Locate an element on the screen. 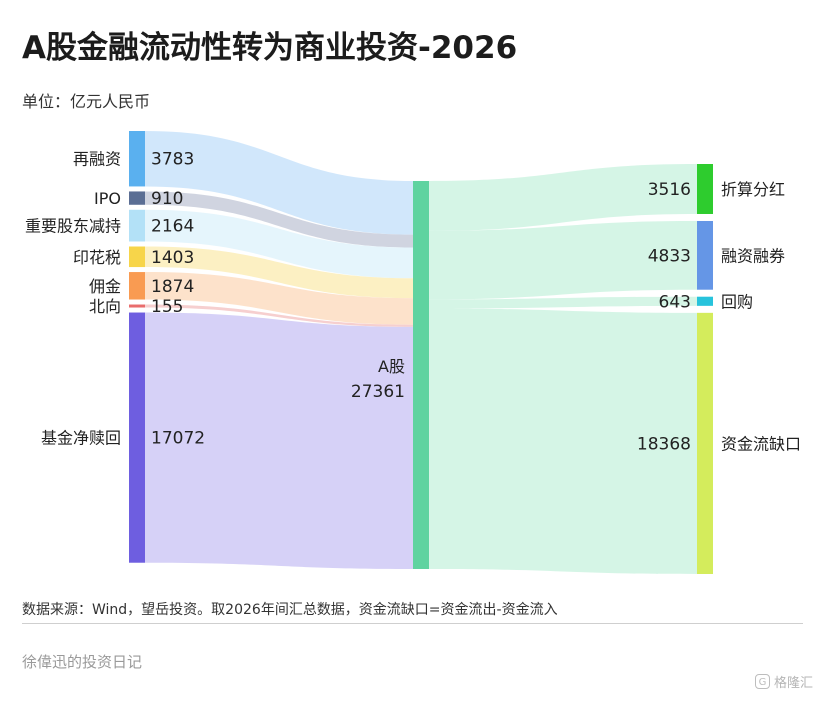 The height and width of the screenshot is (701, 825). target-node-e8b584e98791e6b581e7bcbae58fa3 is located at coordinates (705, 443).